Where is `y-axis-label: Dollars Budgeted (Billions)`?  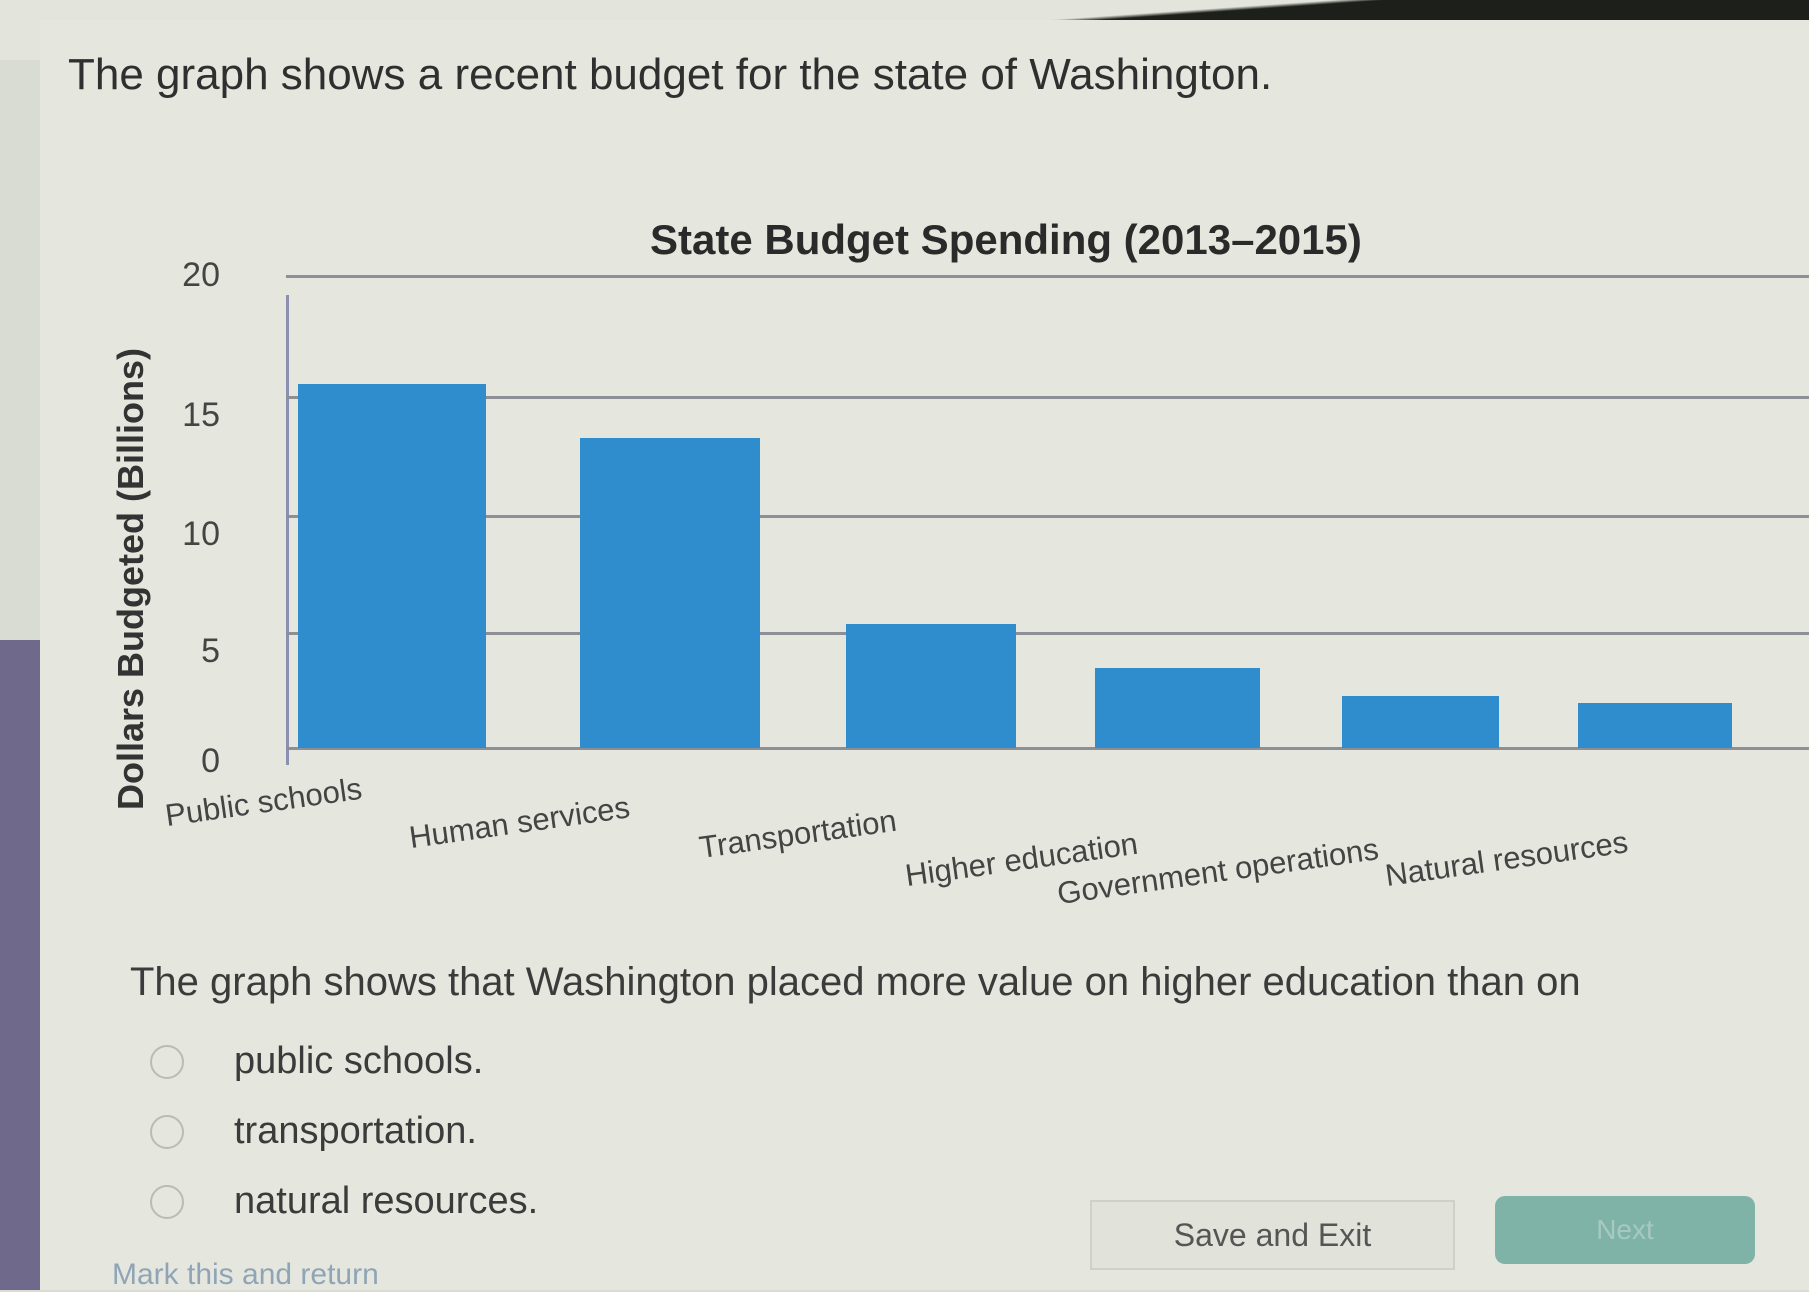 y-axis-label: Dollars Budgeted (Billions) is located at coordinates (130, 578).